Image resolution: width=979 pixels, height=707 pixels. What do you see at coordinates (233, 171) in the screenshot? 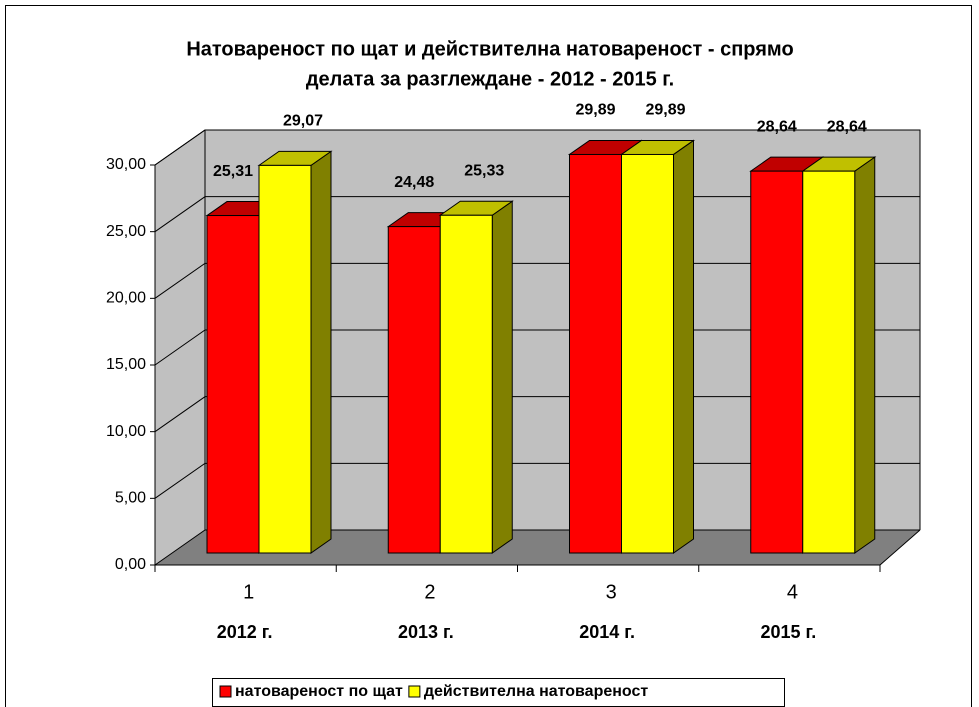
I see `value-label: 25,31` at bounding box center [233, 171].